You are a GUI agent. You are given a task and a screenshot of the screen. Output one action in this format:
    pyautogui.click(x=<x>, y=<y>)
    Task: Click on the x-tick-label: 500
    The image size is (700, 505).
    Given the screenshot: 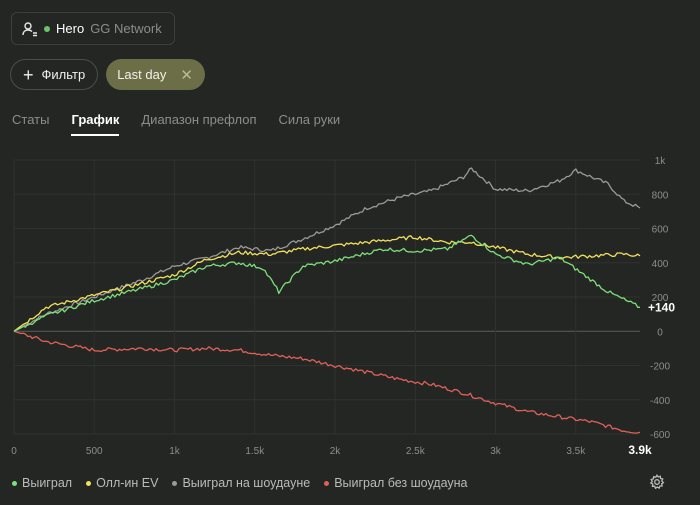 What is the action you would take?
    pyautogui.click(x=94, y=451)
    